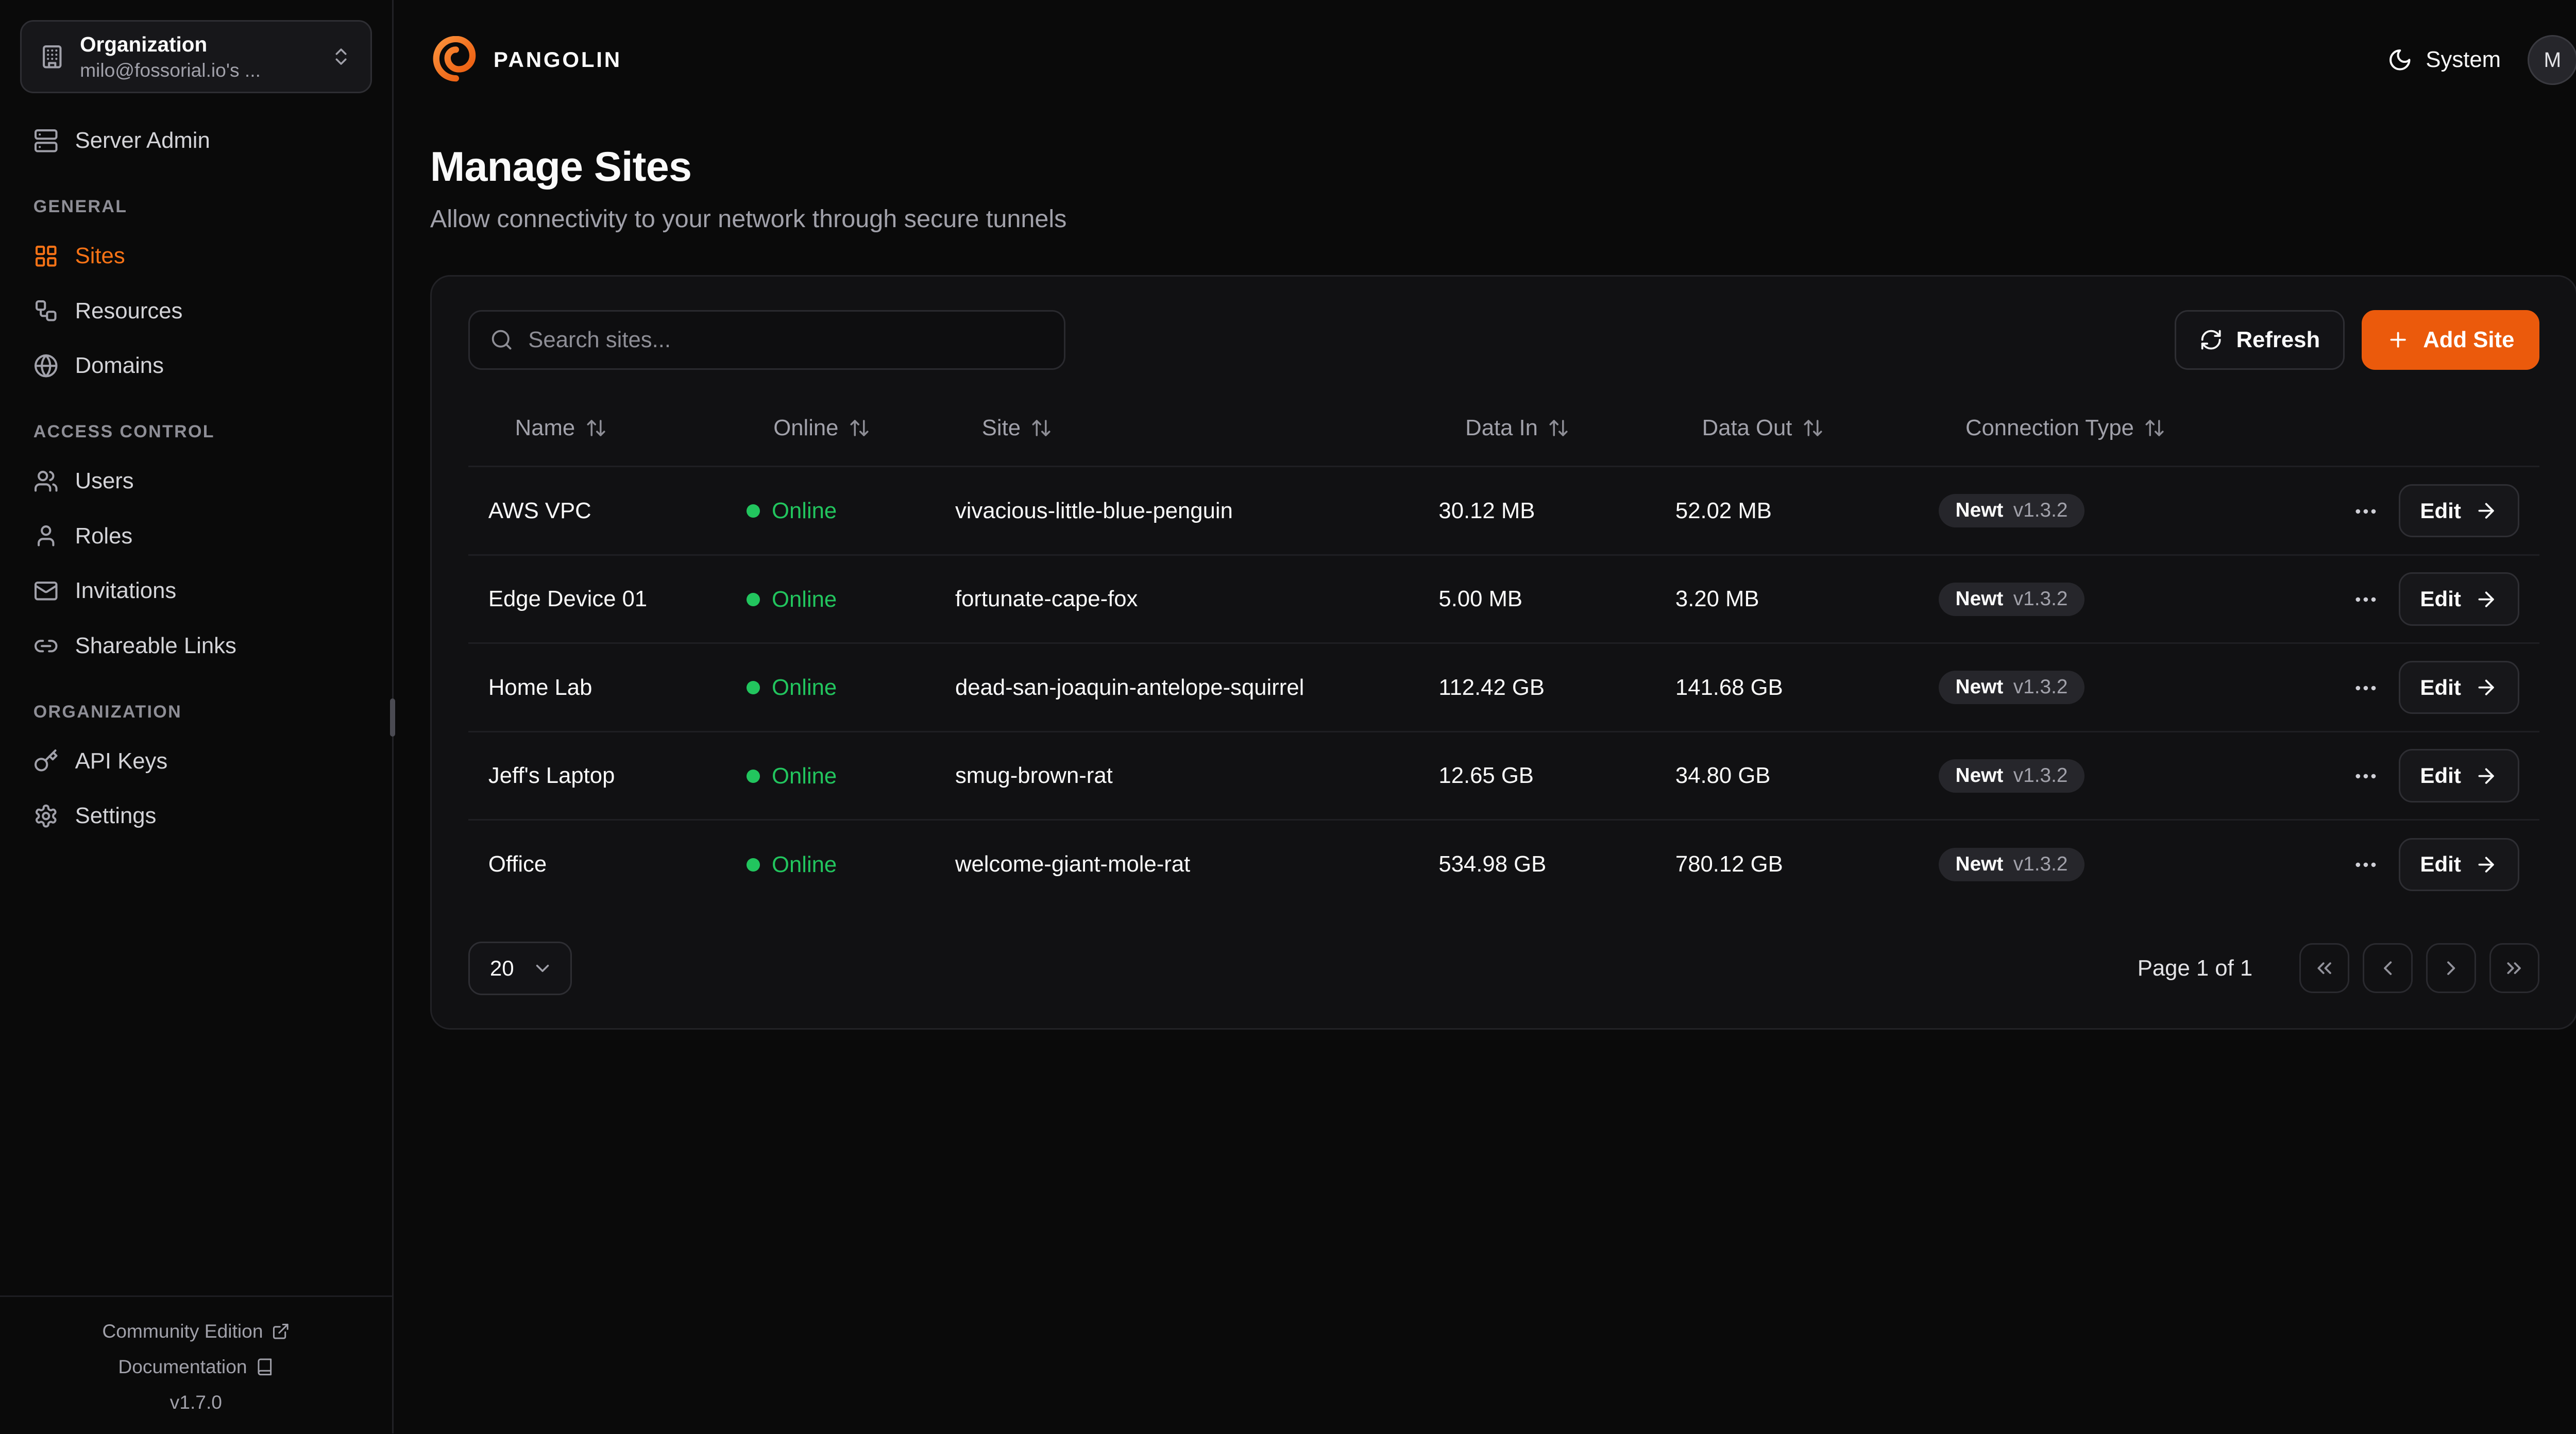  Describe the element at coordinates (2011, 599) in the screenshot. I see `connection-type-badge: Newt v1.3.2` at that location.